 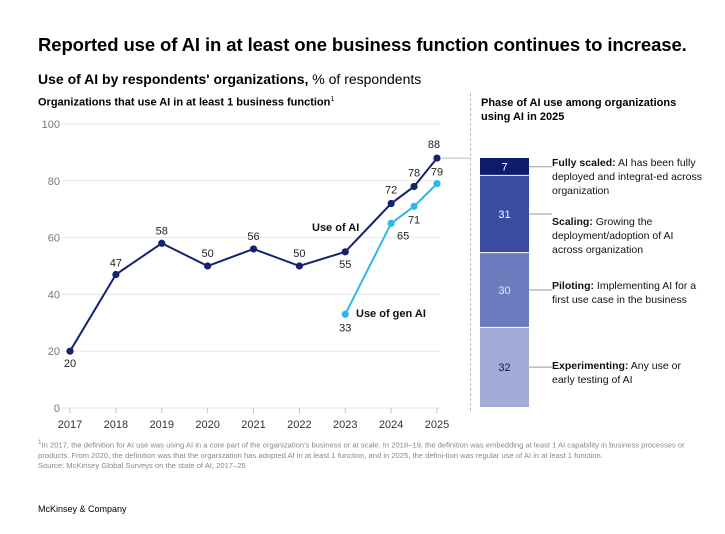 I want to click on brand-logo-text: McKinsey & Company, so click(x=82, y=509).